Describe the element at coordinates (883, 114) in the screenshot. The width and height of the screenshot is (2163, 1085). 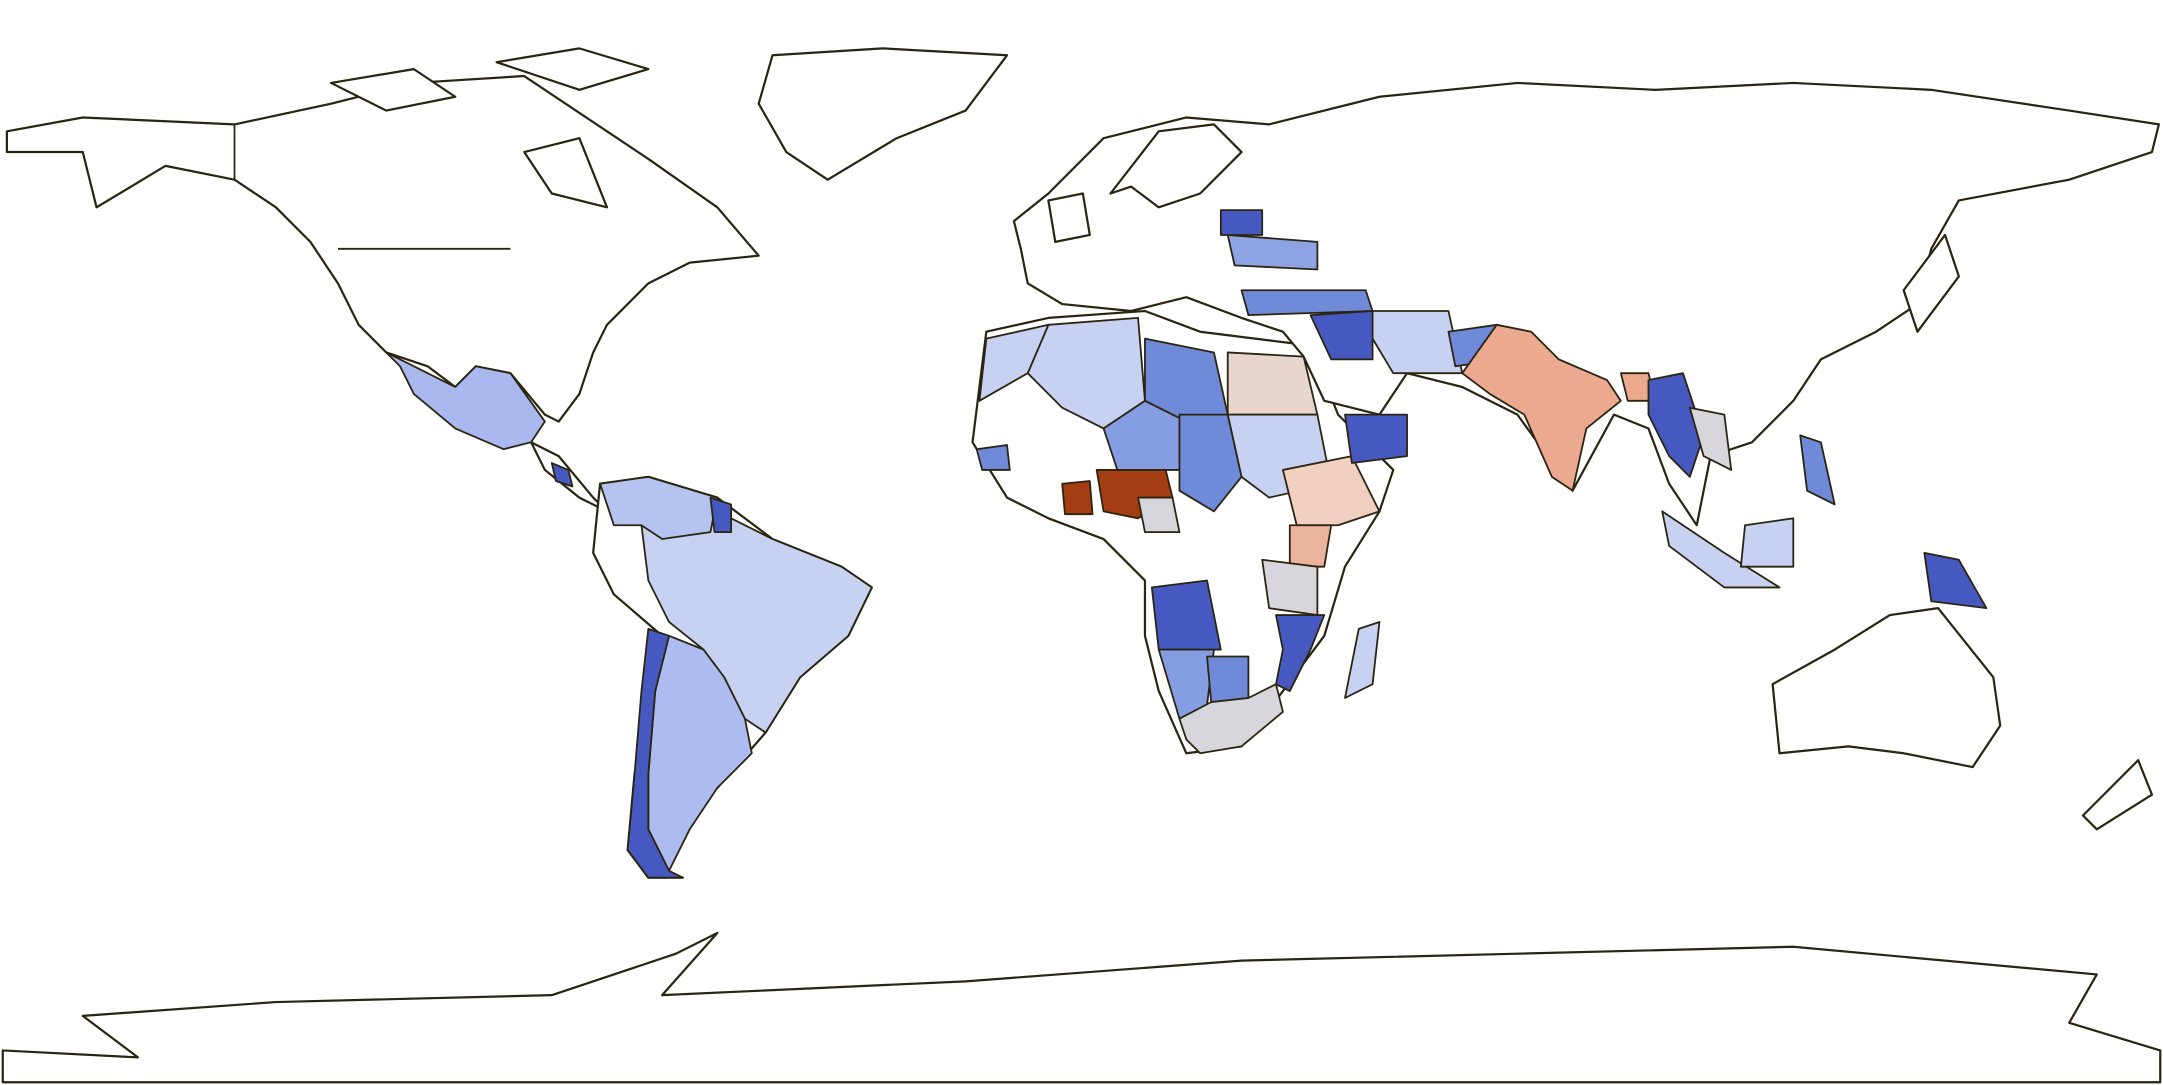
I see `greenland` at that location.